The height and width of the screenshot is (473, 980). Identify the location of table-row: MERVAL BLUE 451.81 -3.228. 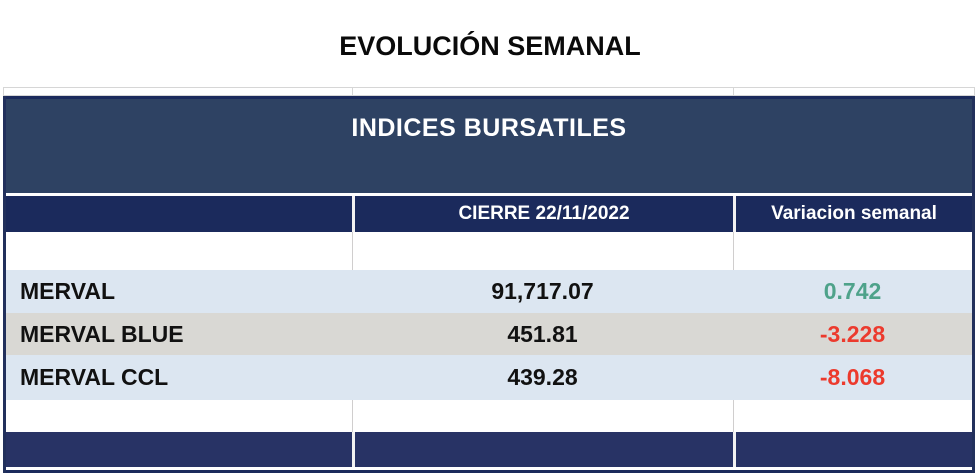
(489, 334).